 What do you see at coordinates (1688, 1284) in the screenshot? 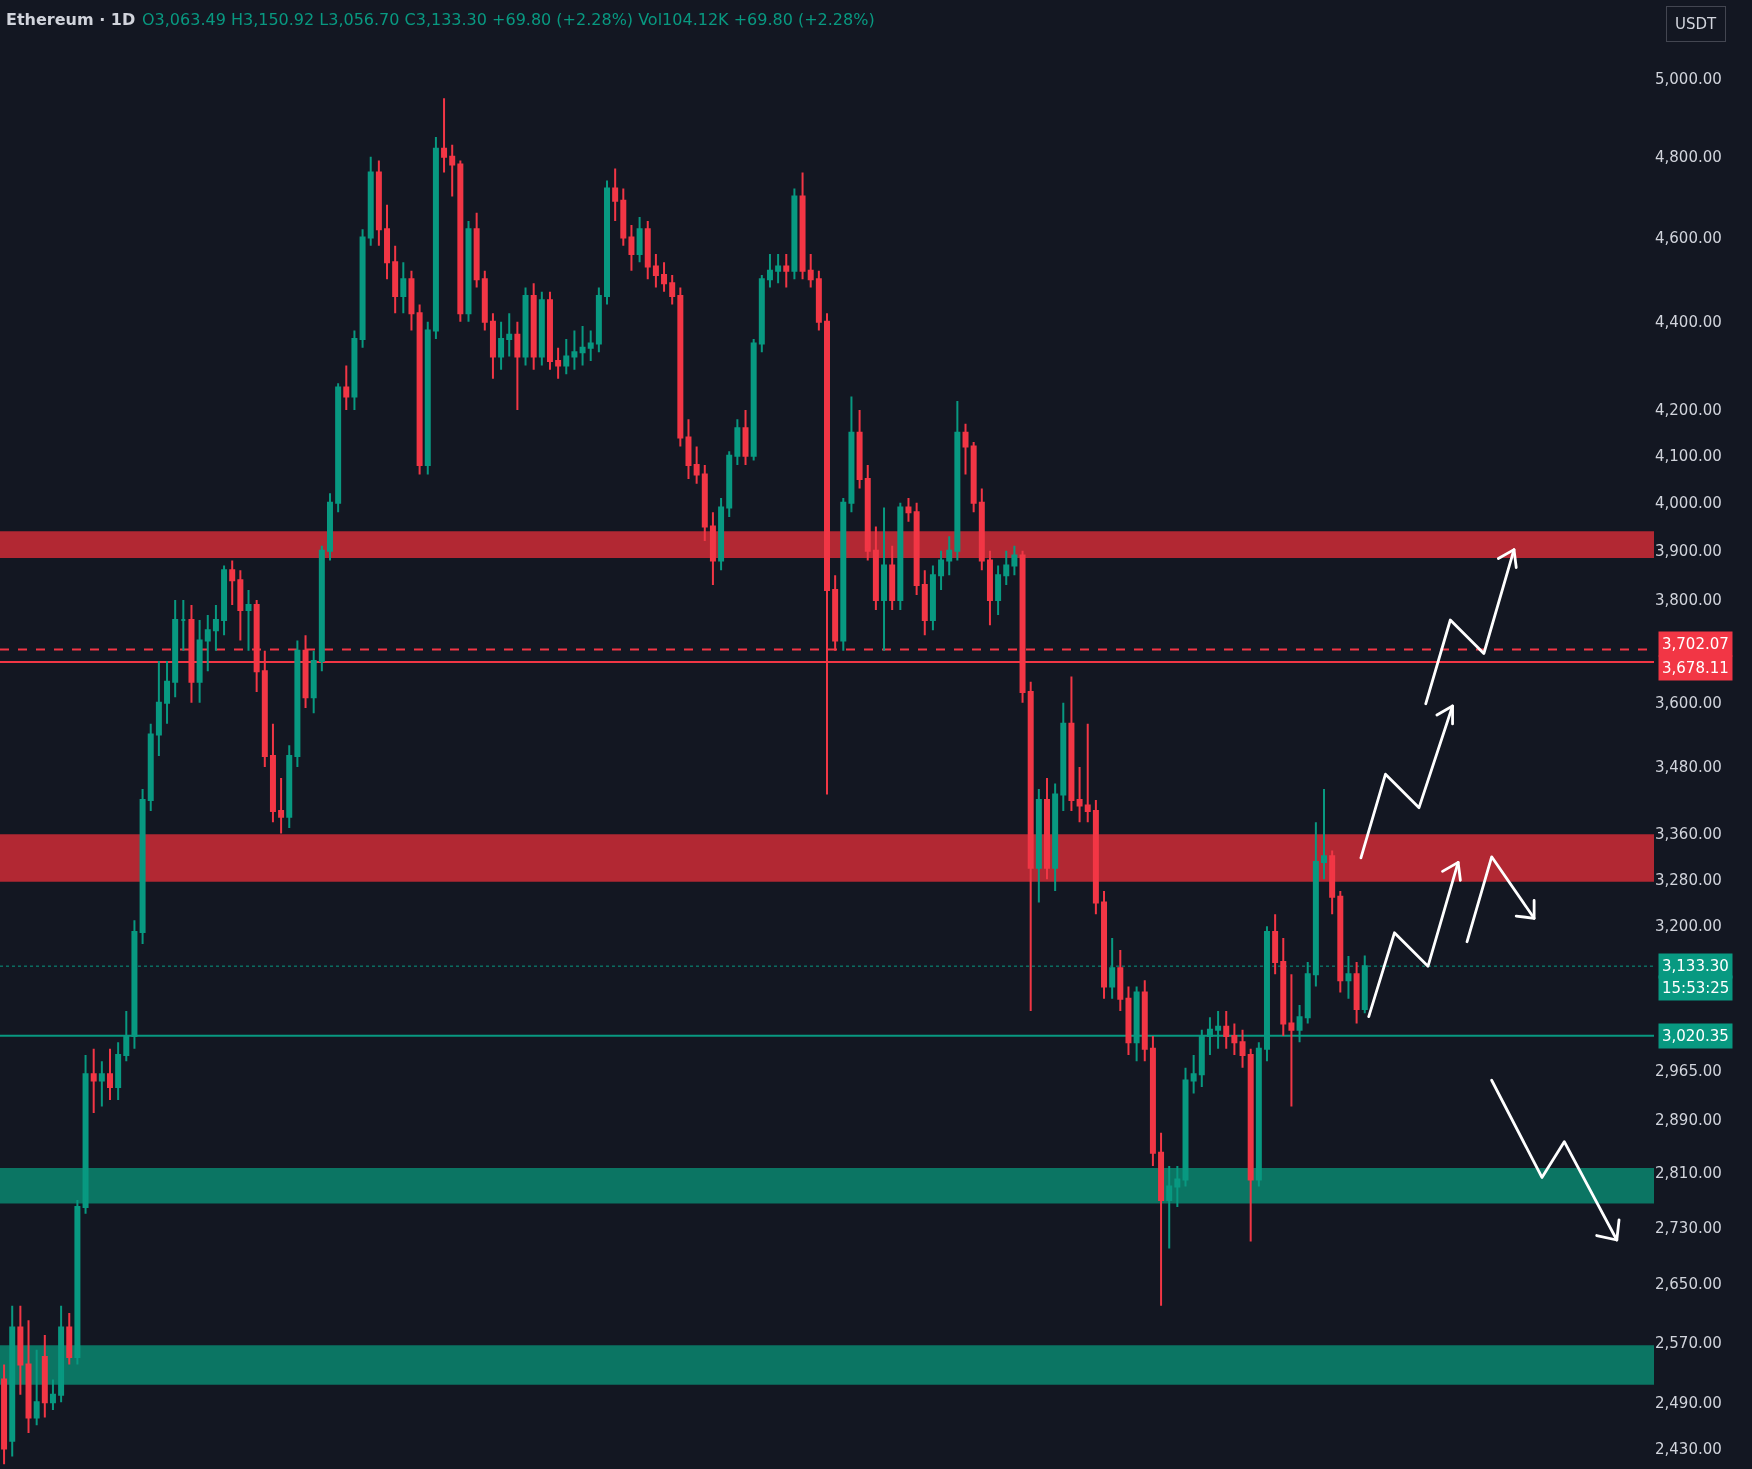
I see `y-tick-label: 2,650.00` at bounding box center [1688, 1284].